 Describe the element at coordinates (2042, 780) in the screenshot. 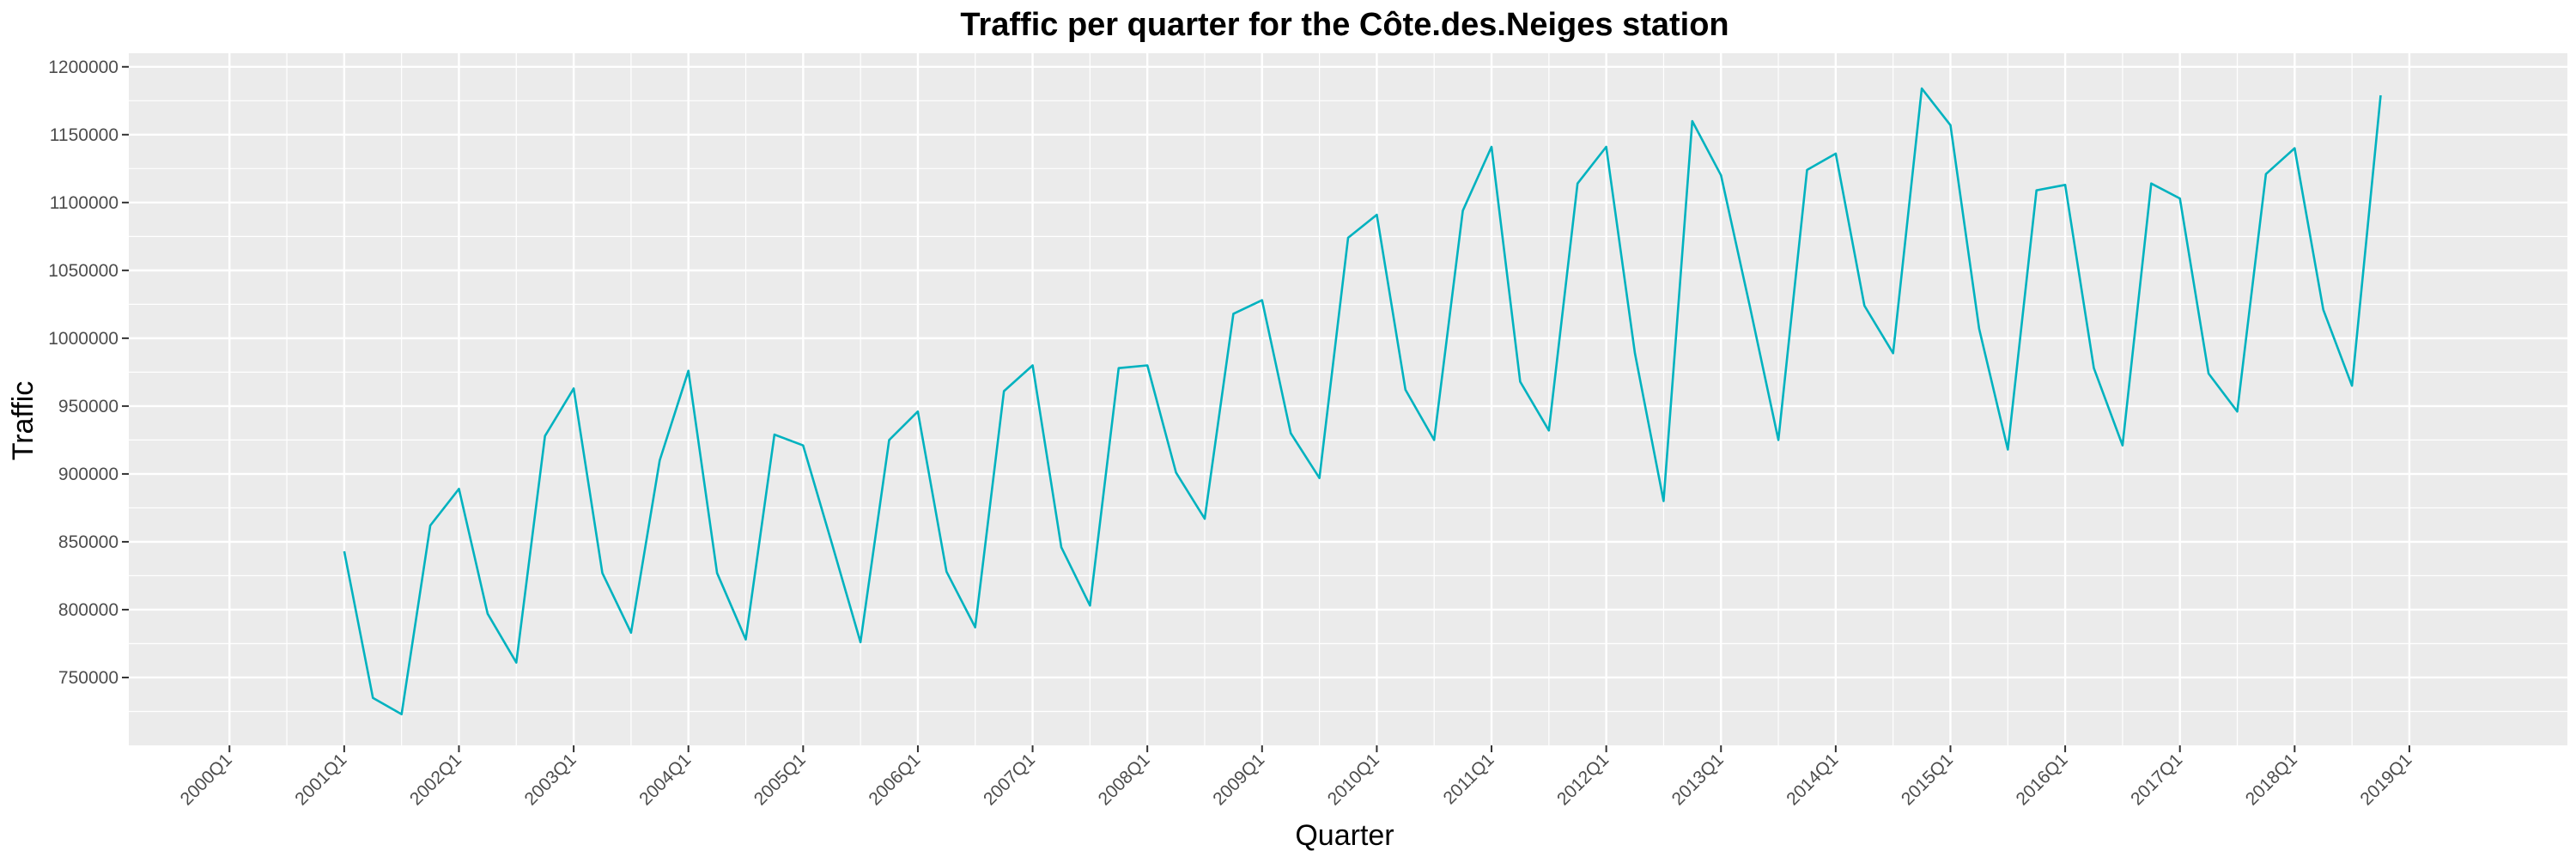

I see `x-tick-label: 2016Q1` at that location.